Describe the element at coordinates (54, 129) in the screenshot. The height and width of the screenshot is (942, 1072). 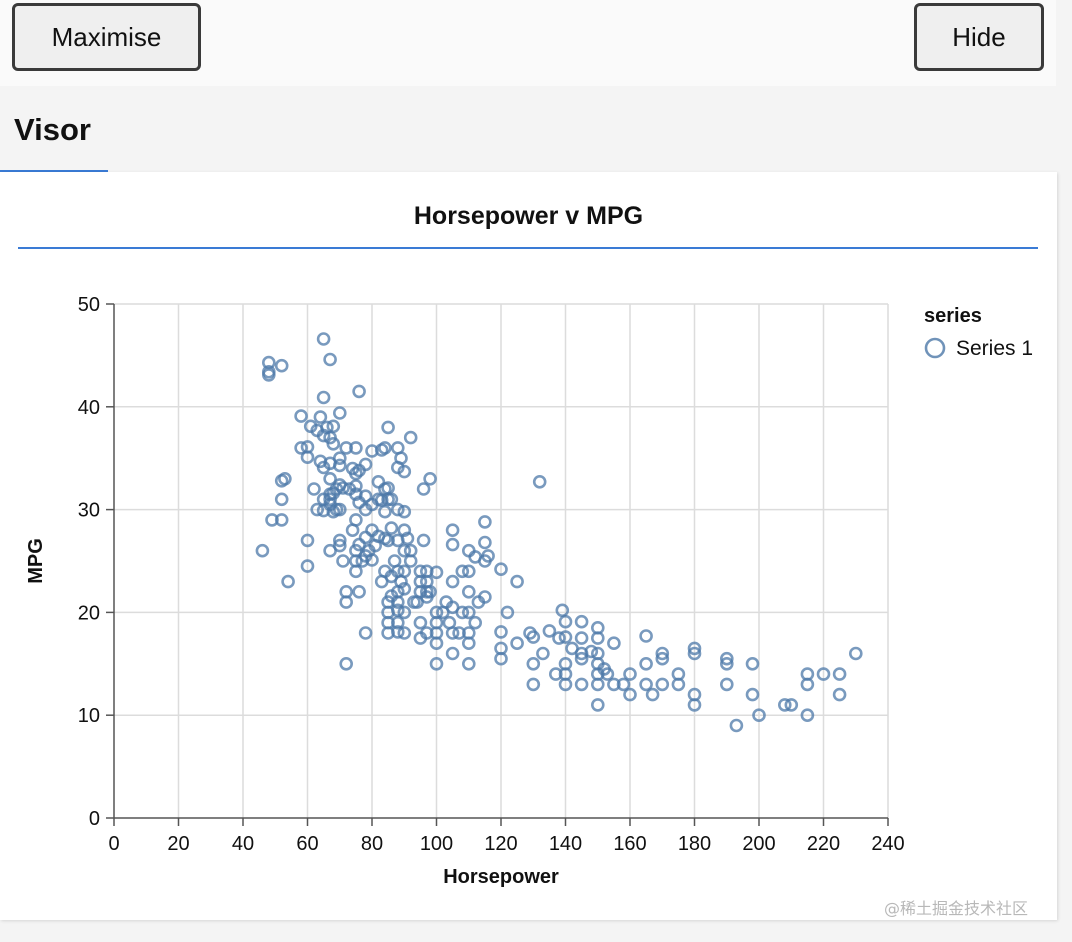
I see `tab-visor: Visor` at that location.